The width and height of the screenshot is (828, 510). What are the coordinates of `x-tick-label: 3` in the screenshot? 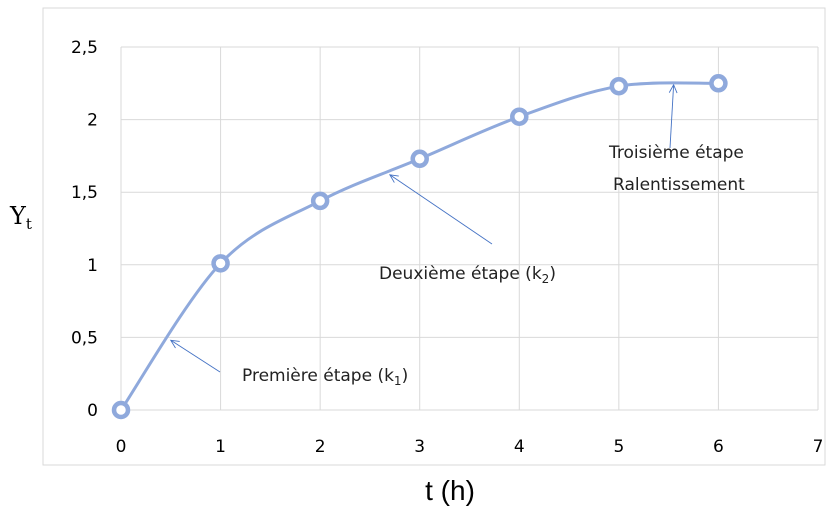 It's located at (419, 447).